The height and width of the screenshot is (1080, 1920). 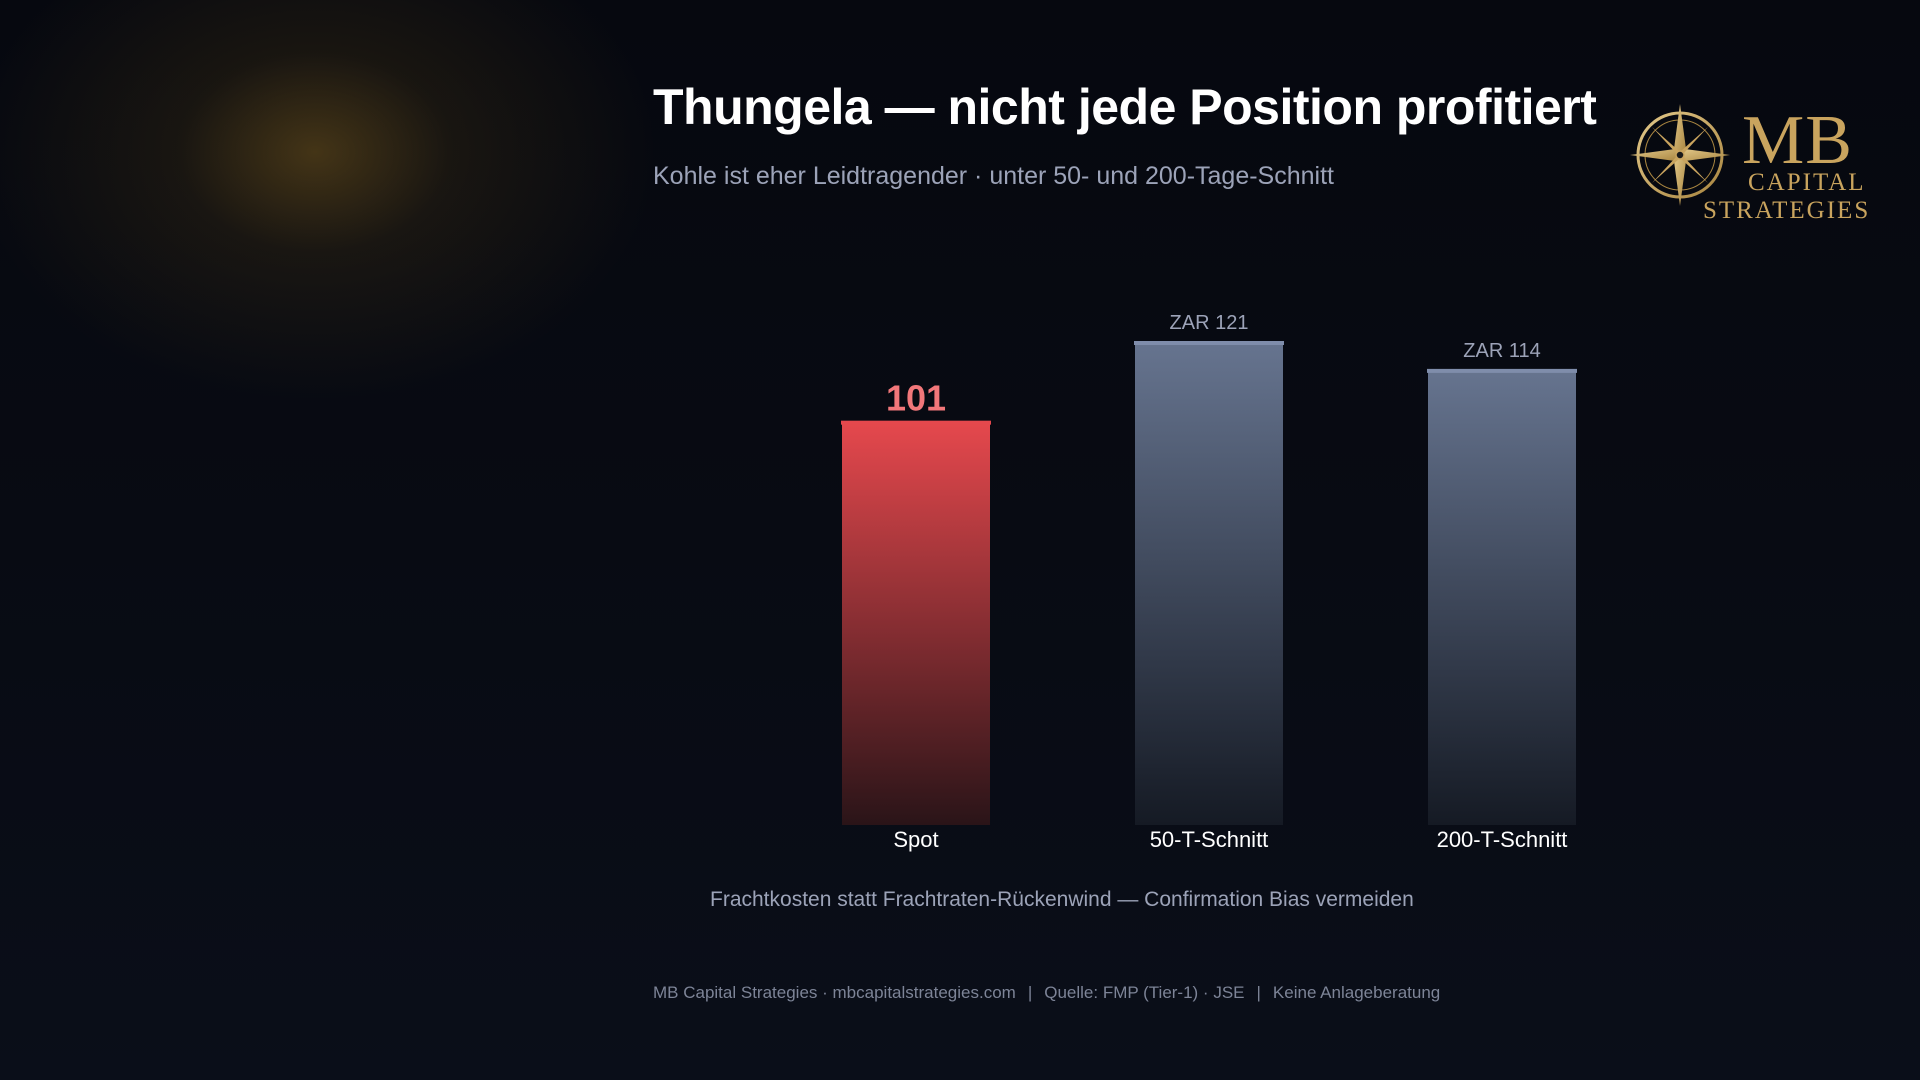 I want to click on bar-spot, so click(x=916, y=623).